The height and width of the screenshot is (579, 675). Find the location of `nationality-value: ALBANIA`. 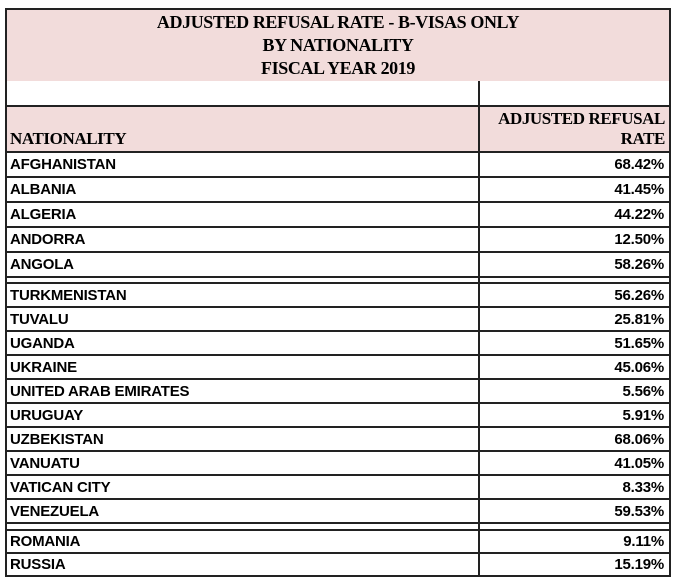

nationality-value: ALBANIA is located at coordinates (43, 189).